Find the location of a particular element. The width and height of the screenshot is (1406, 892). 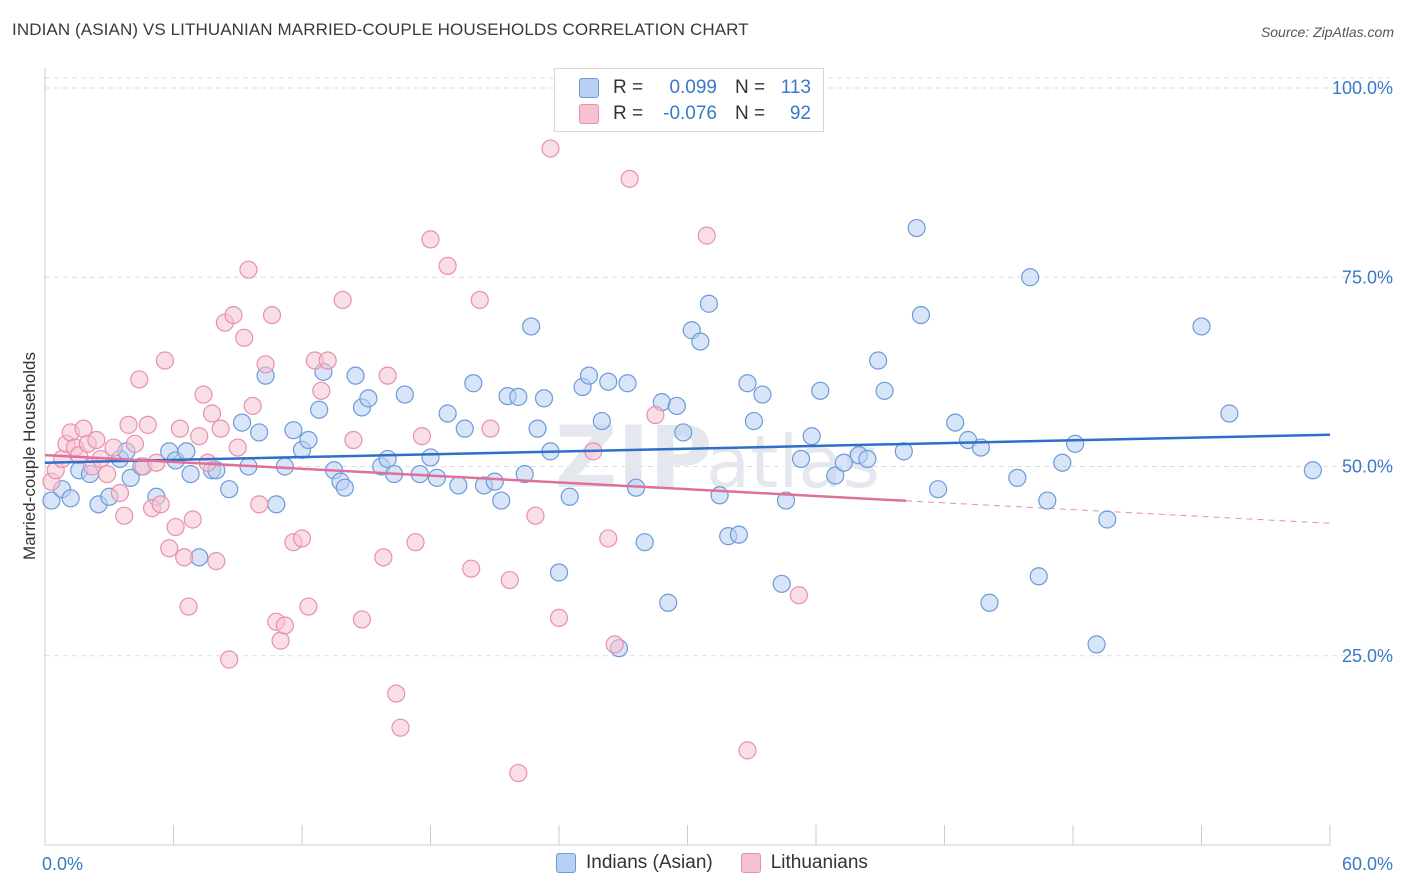

legend-row-lithuanians: R = -0.076 N = 92 is located at coordinates (695, 114).